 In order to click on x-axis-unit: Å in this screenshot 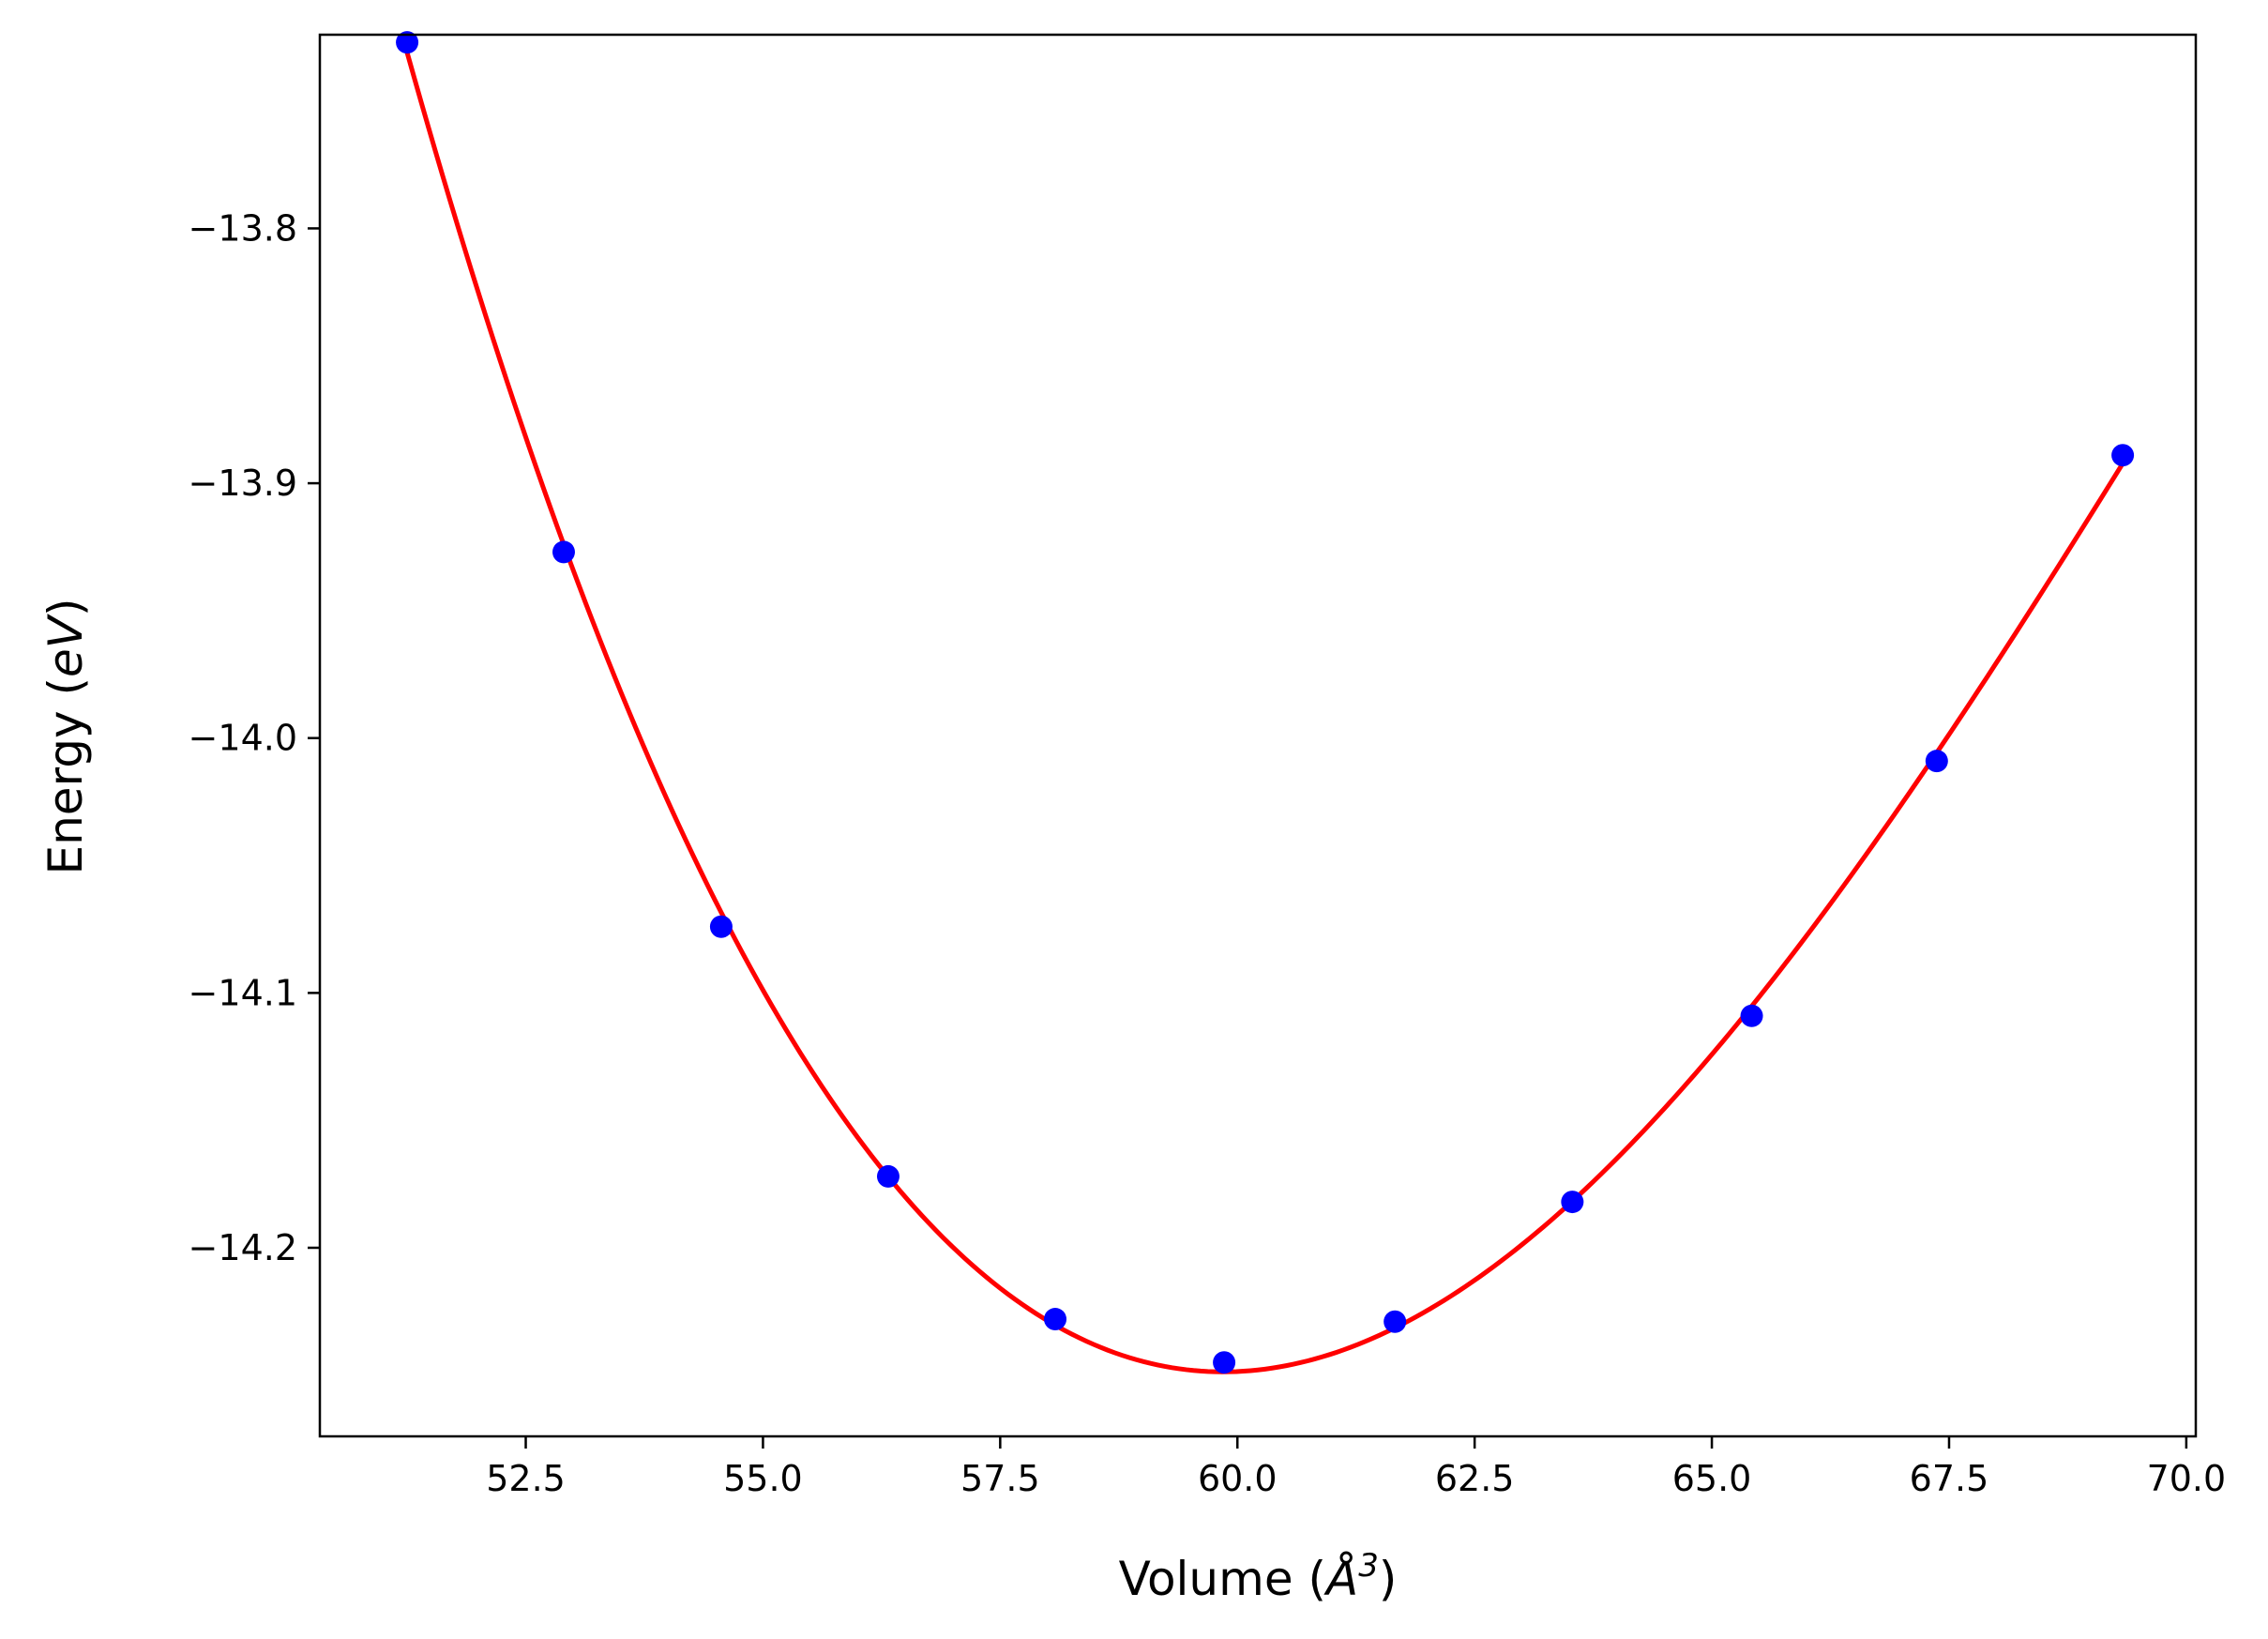, I will do `click(1340, 1579)`.